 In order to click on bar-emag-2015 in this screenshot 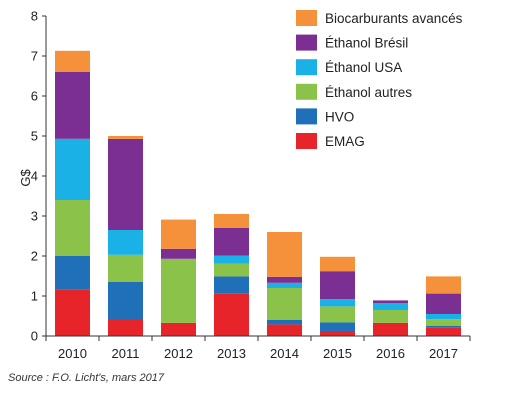, I will do `click(337, 334)`.